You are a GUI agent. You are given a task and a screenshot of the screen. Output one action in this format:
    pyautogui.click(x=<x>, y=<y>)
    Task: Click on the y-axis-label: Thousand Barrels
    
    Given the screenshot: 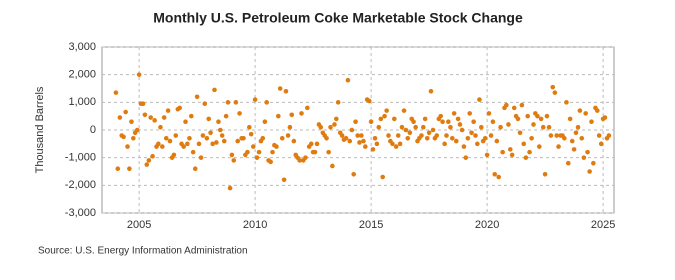 What is the action you would take?
    pyautogui.click(x=40, y=129)
    